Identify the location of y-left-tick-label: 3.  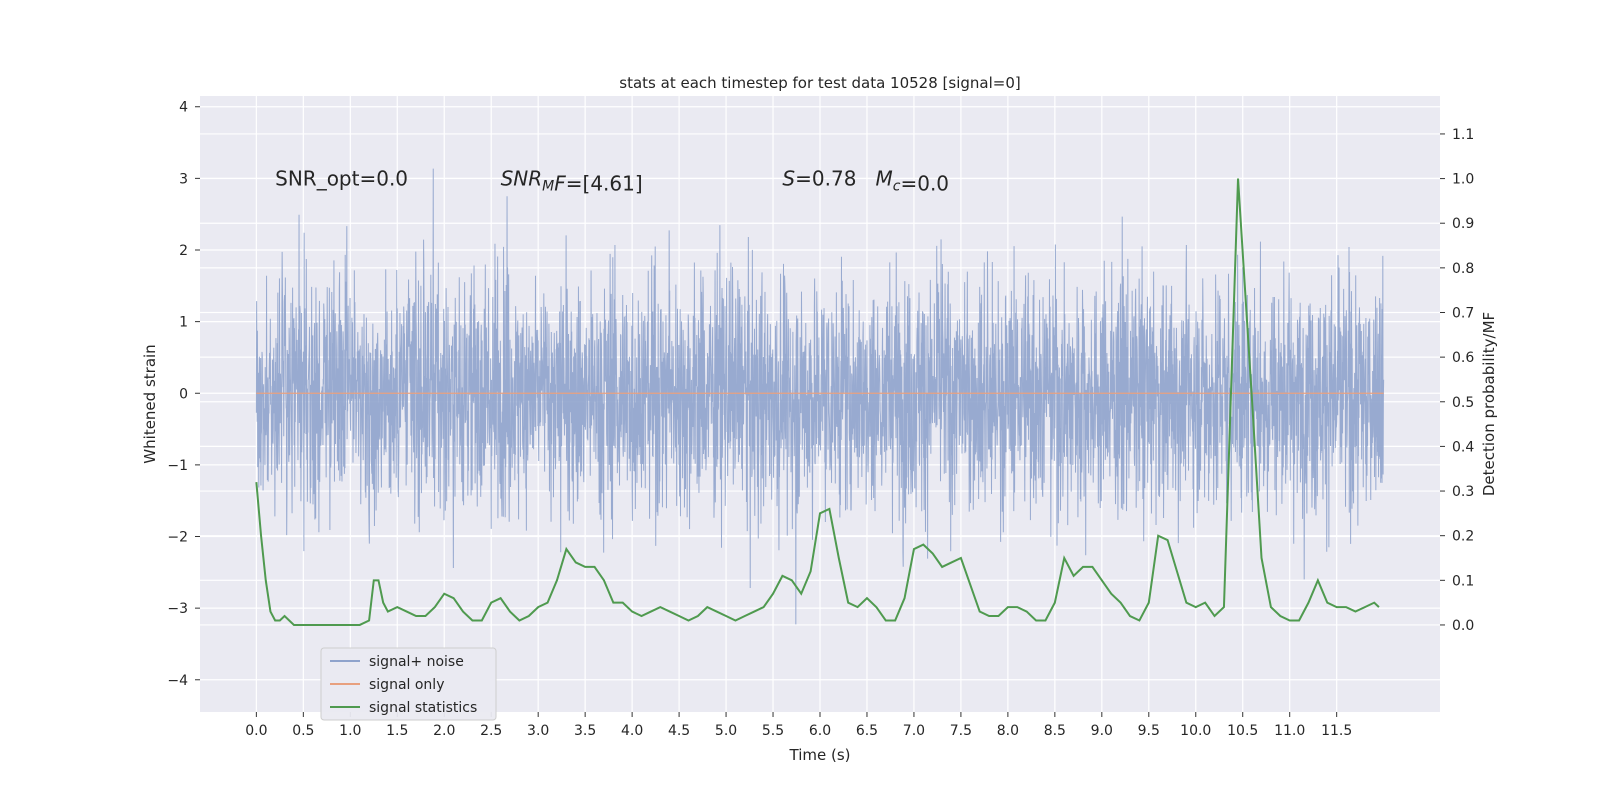
(183, 179).